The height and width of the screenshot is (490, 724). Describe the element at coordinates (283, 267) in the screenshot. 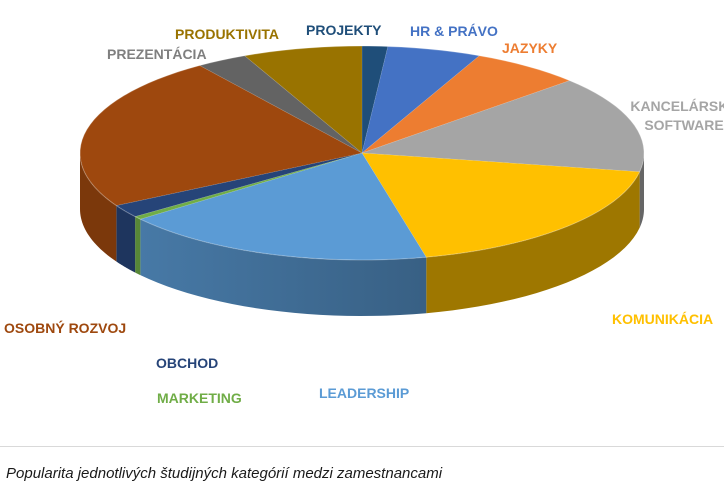

I see `pie-side-leadership` at that location.